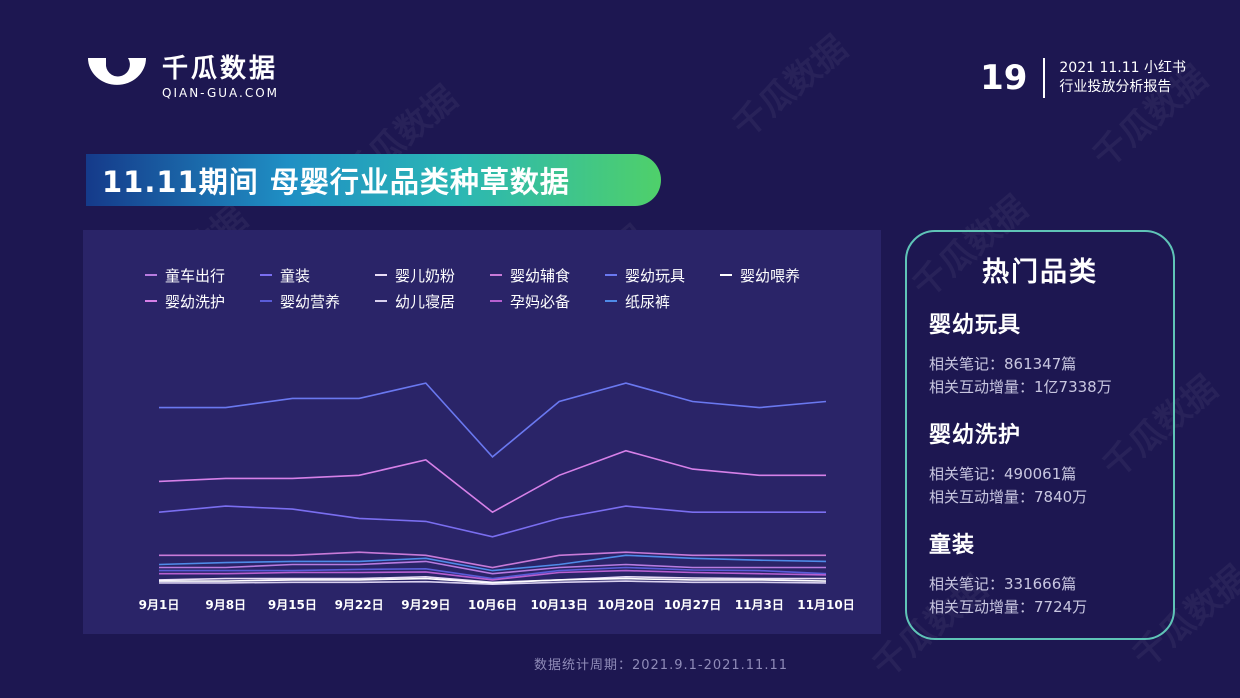 The image size is (1240, 698). Describe the element at coordinates (195, 301) in the screenshot. I see `legend-label: 婴幼洗护` at that location.